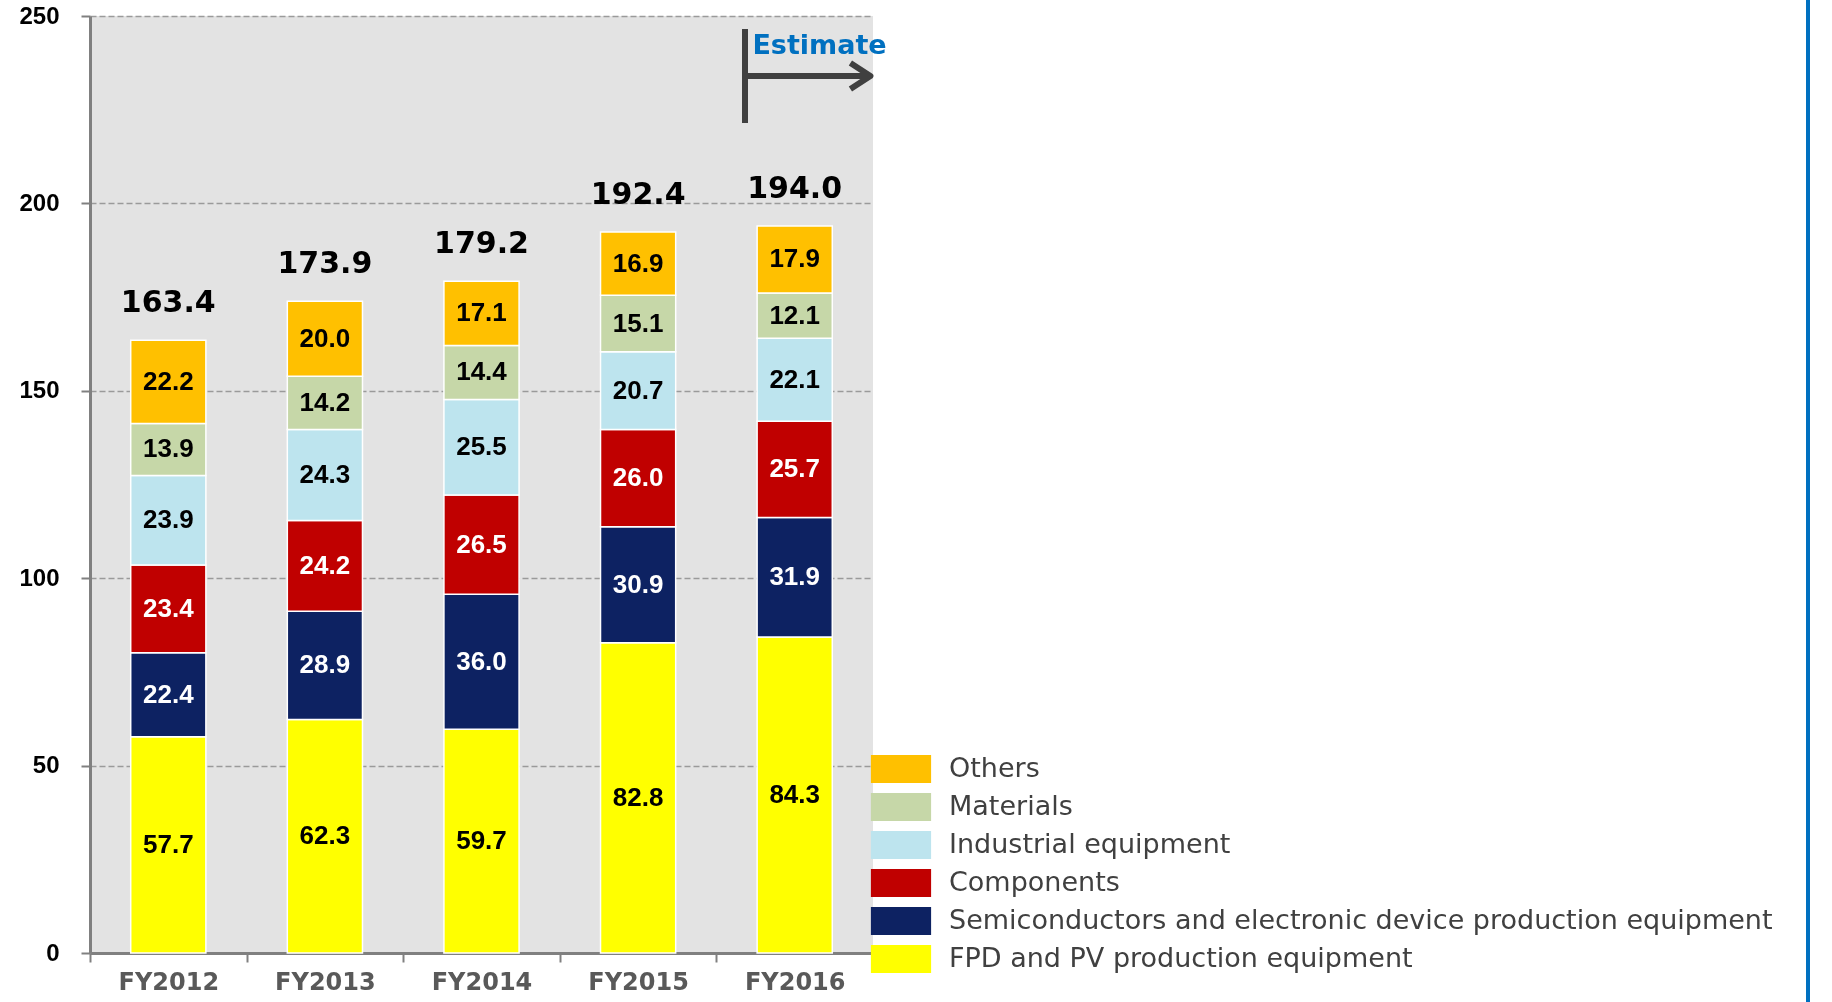 This screenshot has height=1002, width=1832. Describe the element at coordinates (638, 981) in the screenshot. I see `x-tick-label: FY2015` at that location.